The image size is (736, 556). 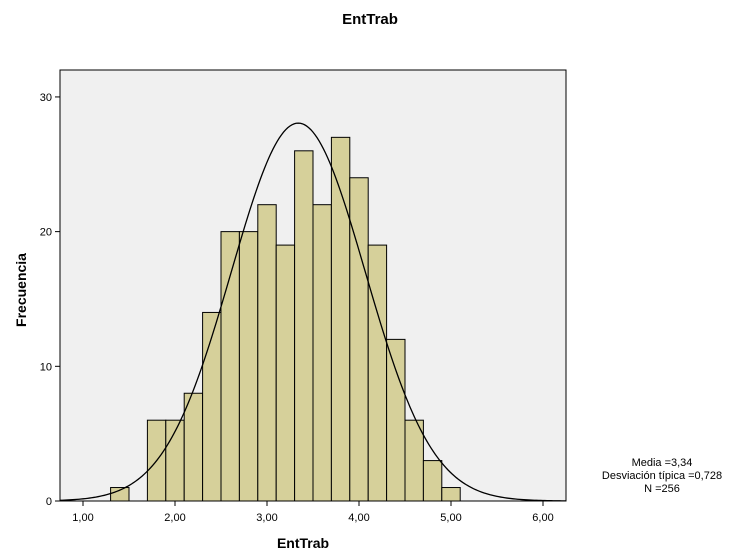 What do you see at coordinates (46, 367) in the screenshot?
I see `y-tick-label: 10` at bounding box center [46, 367].